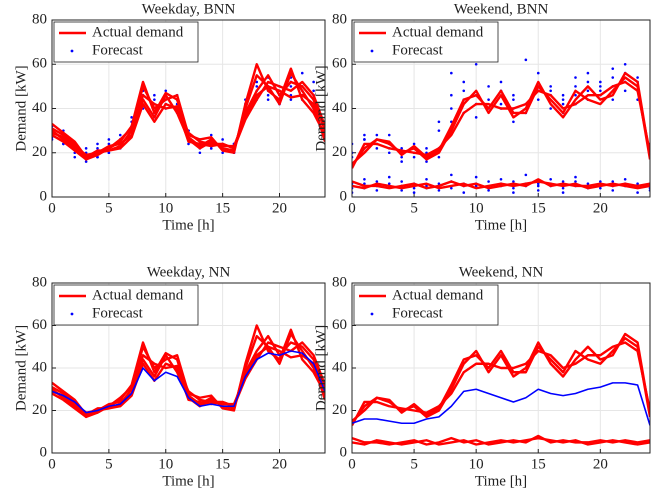 The width and height of the screenshot is (670, 499). Describe the element at coordinates (39, 367) in the screenshot. I see `y-tick-label: 40` at that location.